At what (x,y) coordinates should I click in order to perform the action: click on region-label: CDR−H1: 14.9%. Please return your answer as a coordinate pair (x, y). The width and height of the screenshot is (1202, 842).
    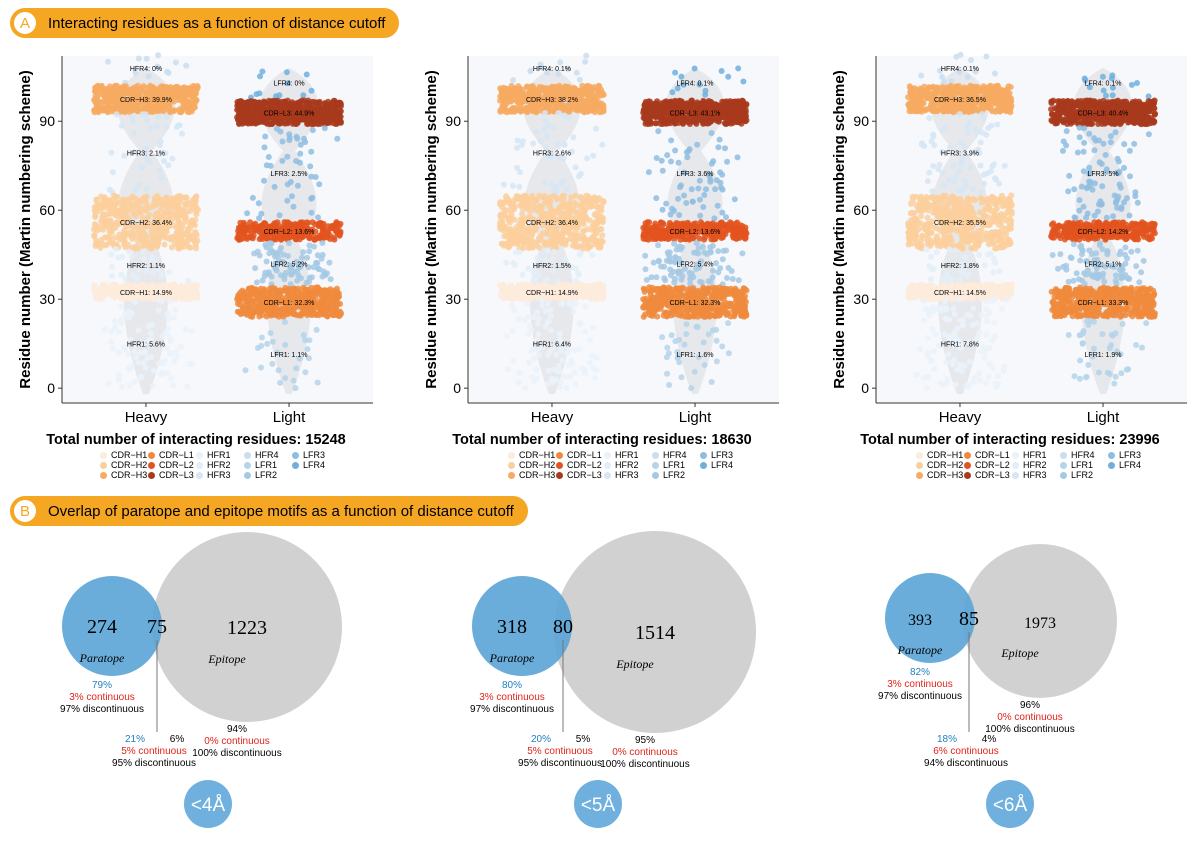
    Looking at the image, I should click on (146, 293).